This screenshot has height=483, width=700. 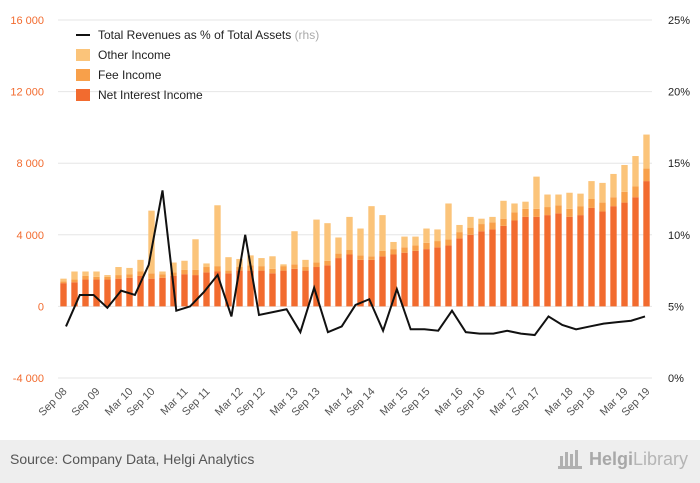 I want to click on legend-label: Fee Income, so click(x=130, y=75).